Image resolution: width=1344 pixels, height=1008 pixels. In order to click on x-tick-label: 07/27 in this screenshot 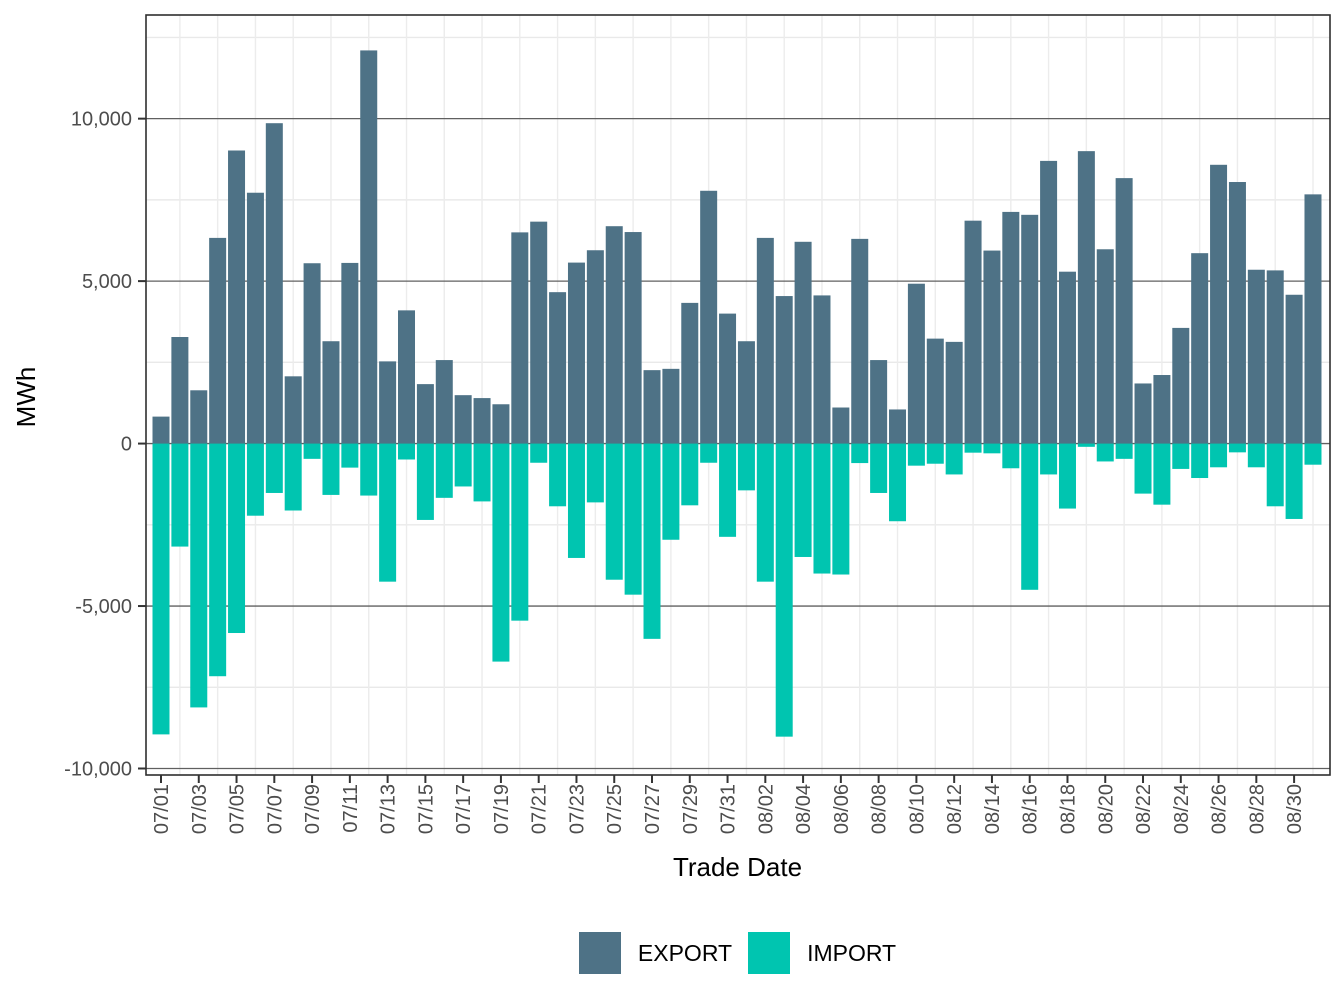, I will do `click(653, 809)`.